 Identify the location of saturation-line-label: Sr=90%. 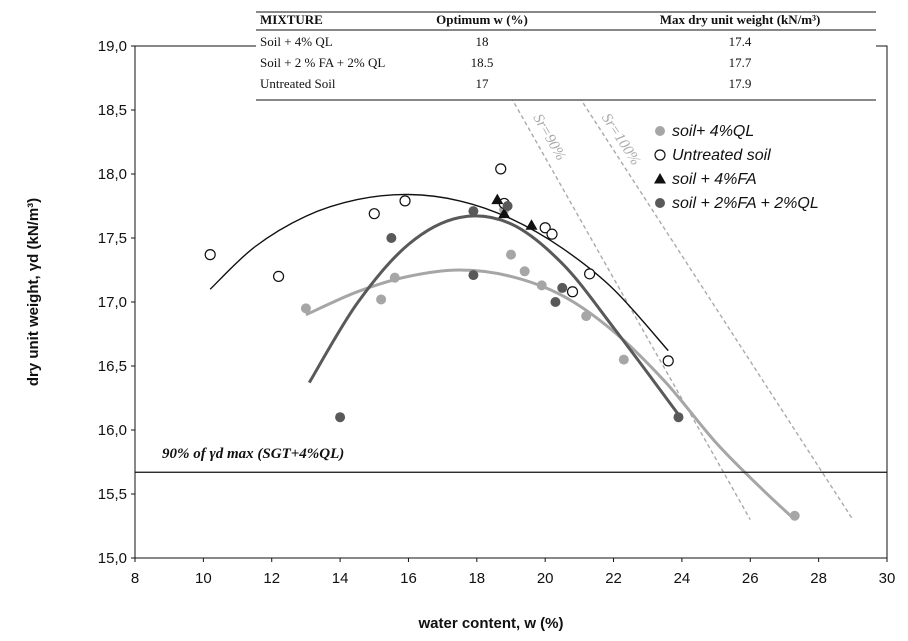
(549, 137).